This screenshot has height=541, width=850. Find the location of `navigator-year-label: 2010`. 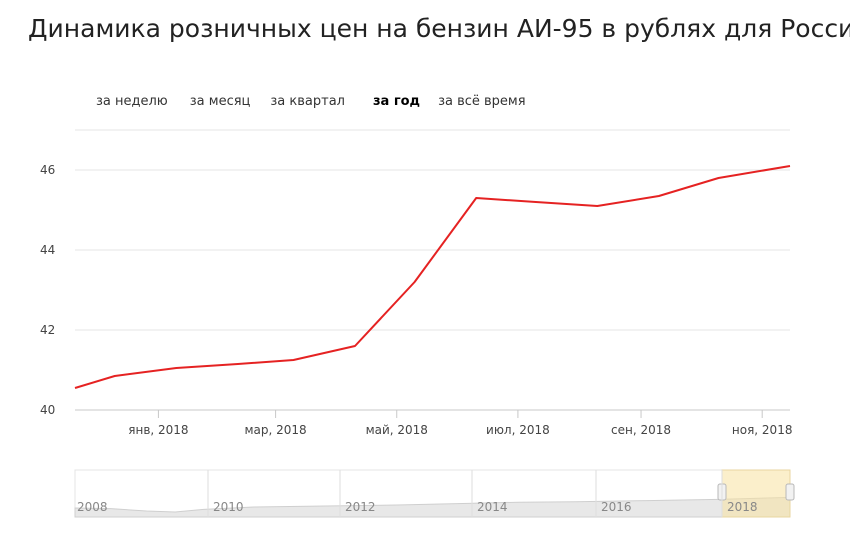

navigator-year-label: 2010 is located at coordinates (228, 507).